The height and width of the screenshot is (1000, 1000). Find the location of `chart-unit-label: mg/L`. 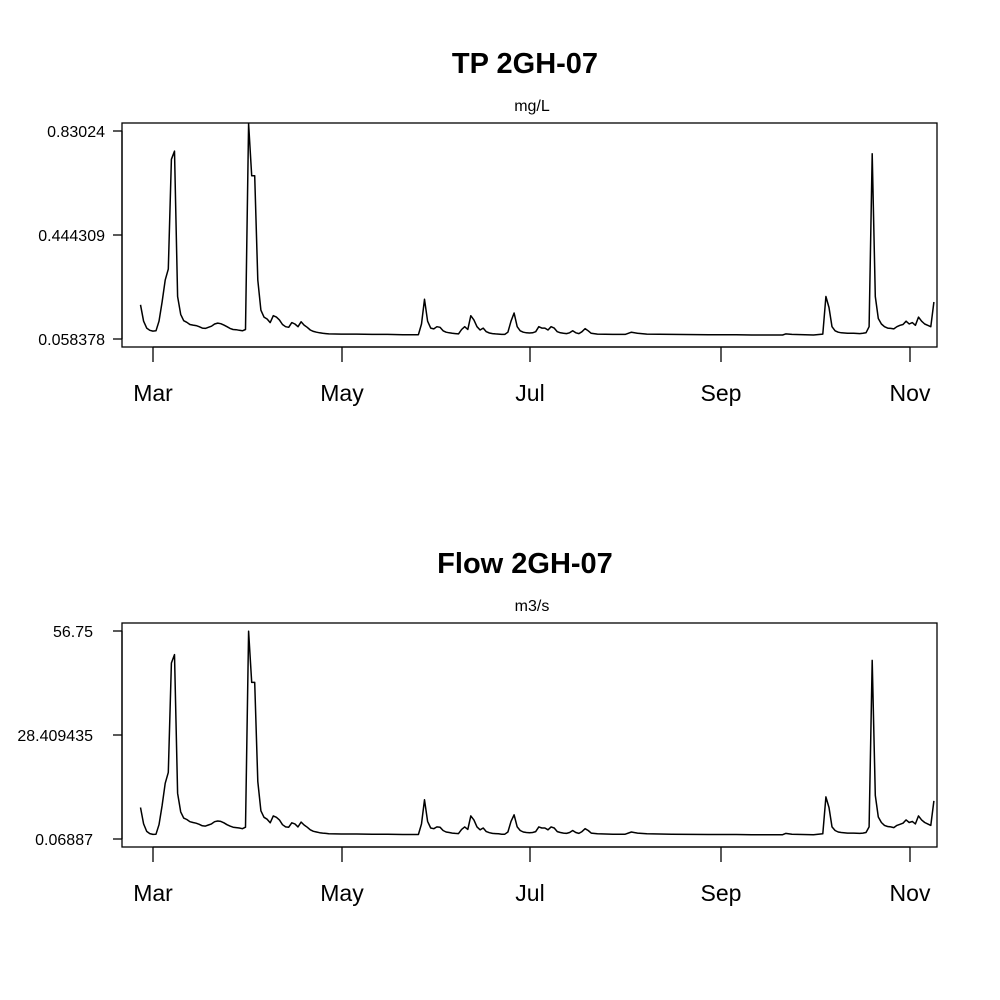

chart-unit-label: mg/L is located at coordinates (532, 106).